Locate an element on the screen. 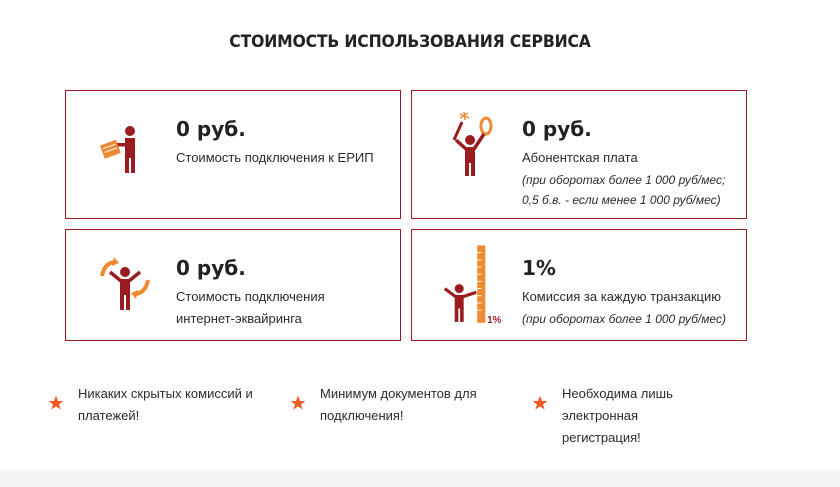 This screenshot has height=487, width=840. feature-text: Необходима лишь электронная регистрация! is located at coordinates (657, 416).